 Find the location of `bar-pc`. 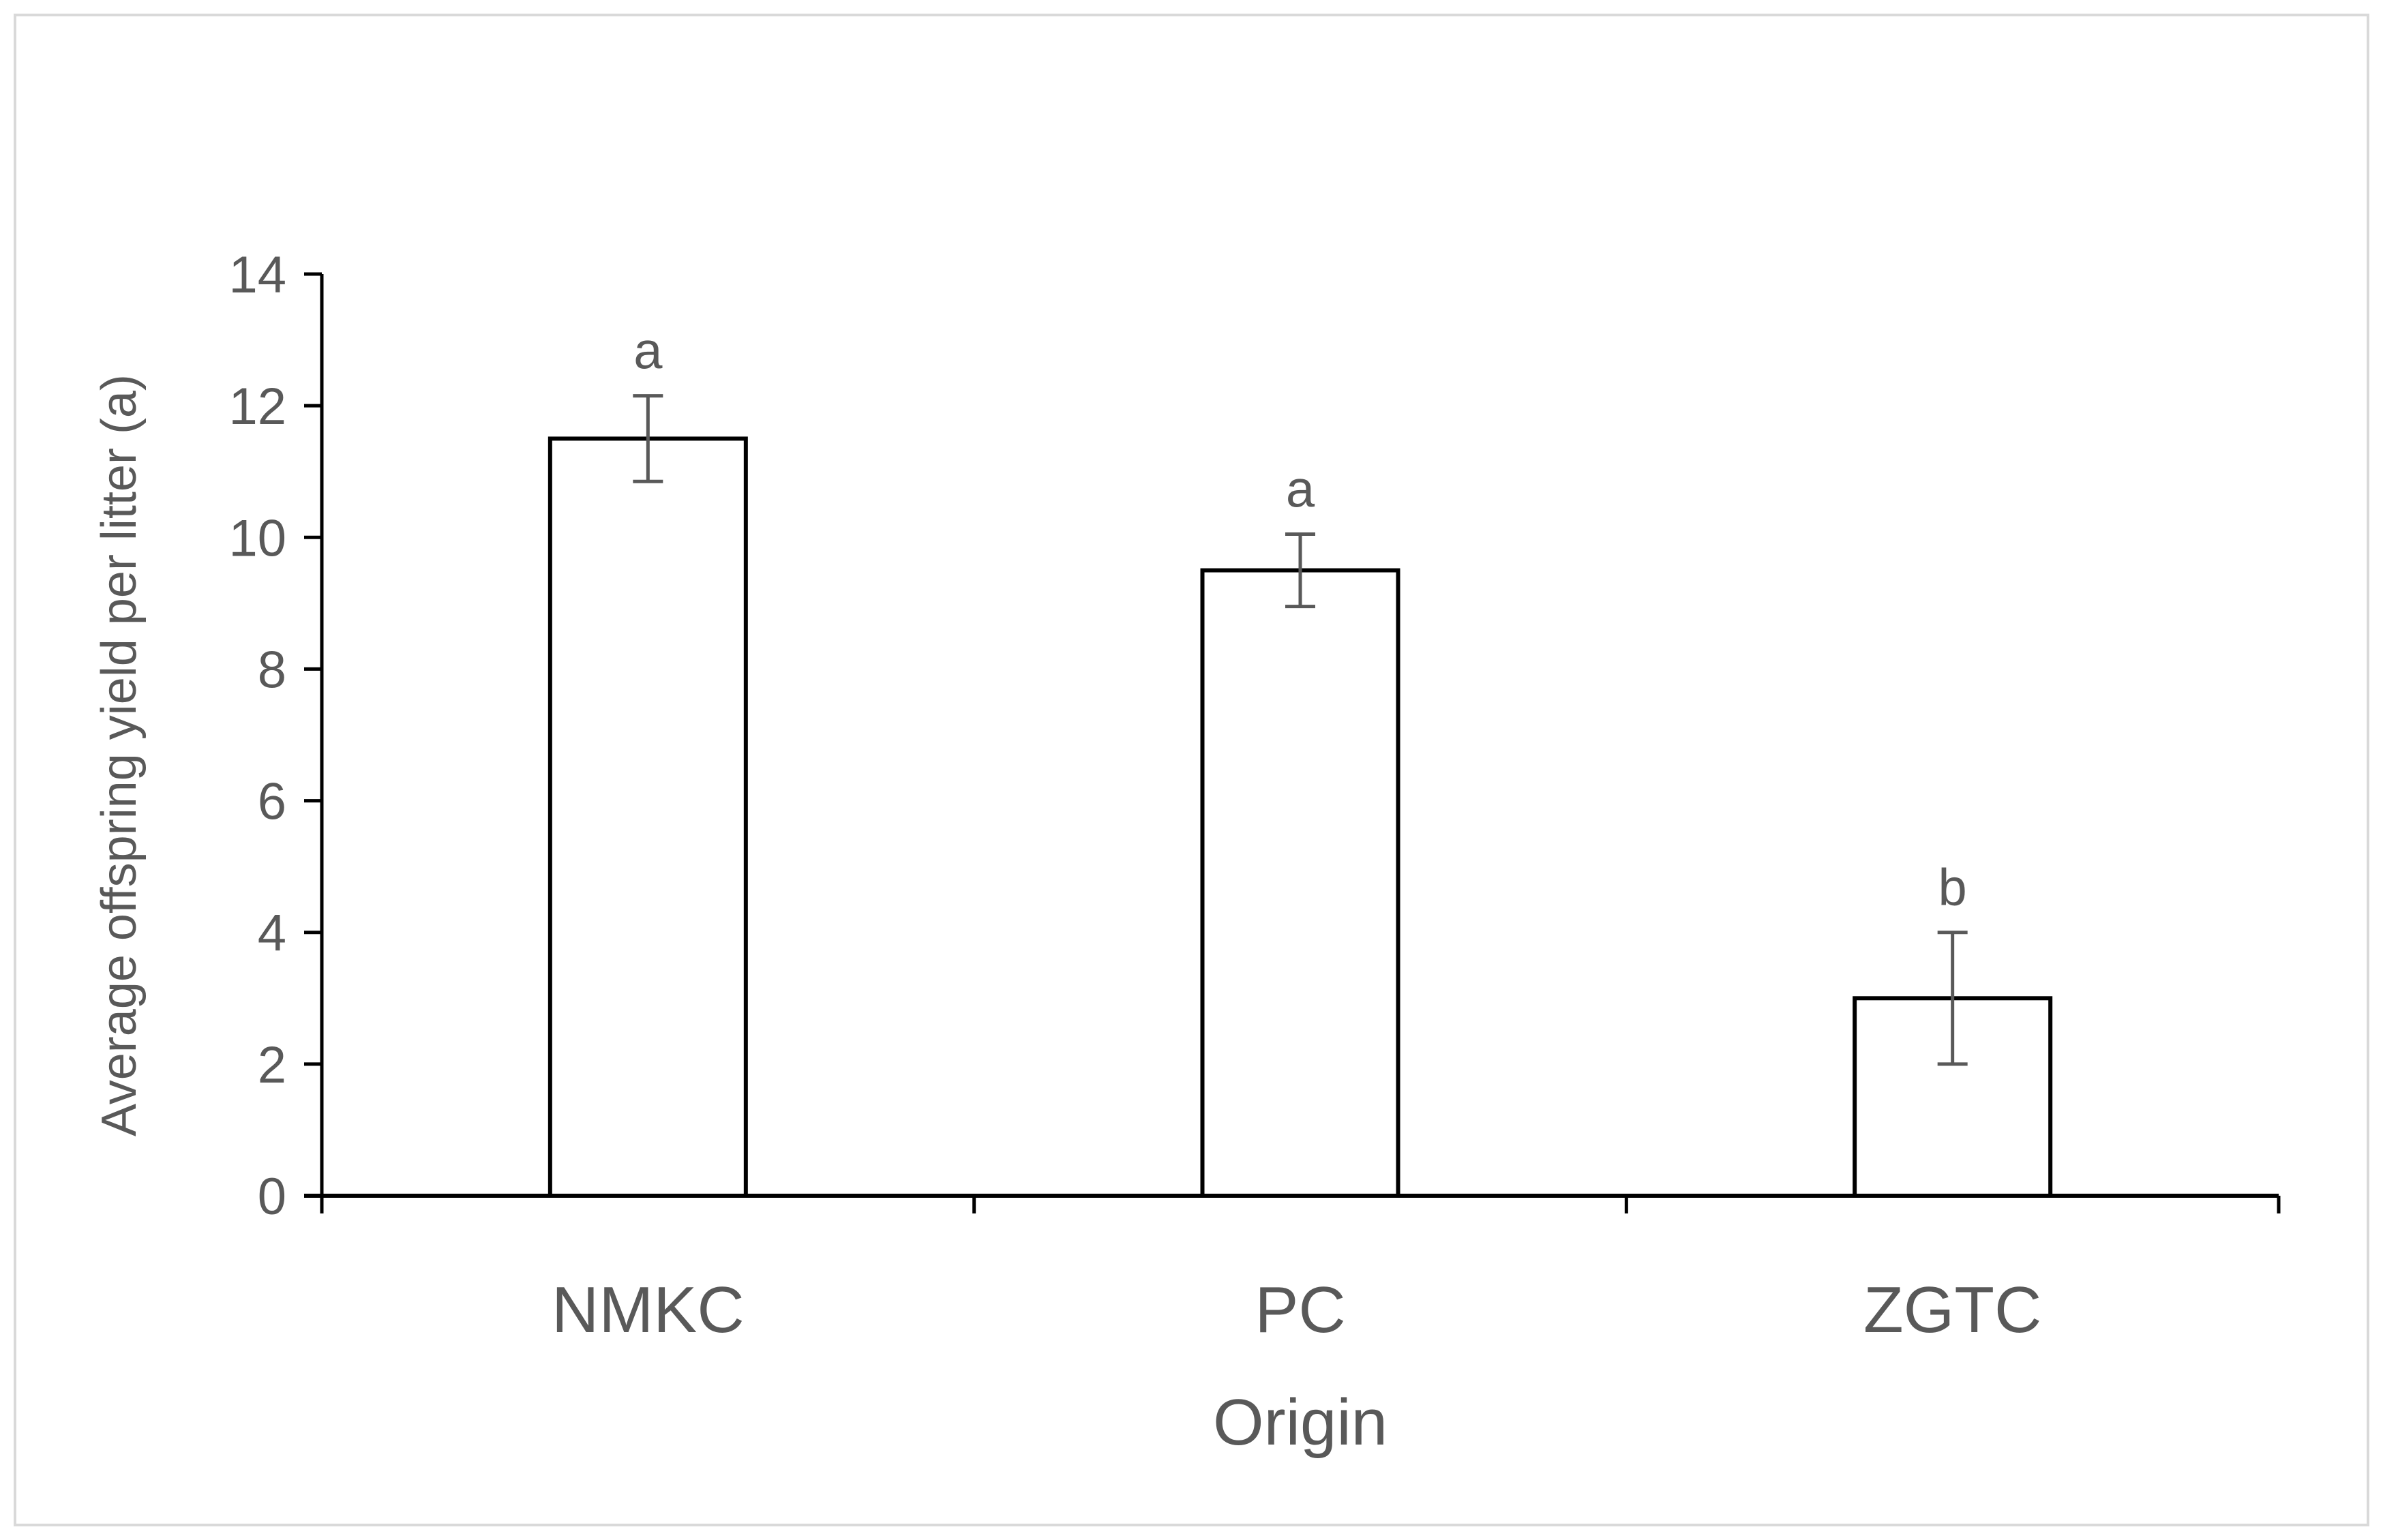

bar-pc is located at coordinates (1300, 883).